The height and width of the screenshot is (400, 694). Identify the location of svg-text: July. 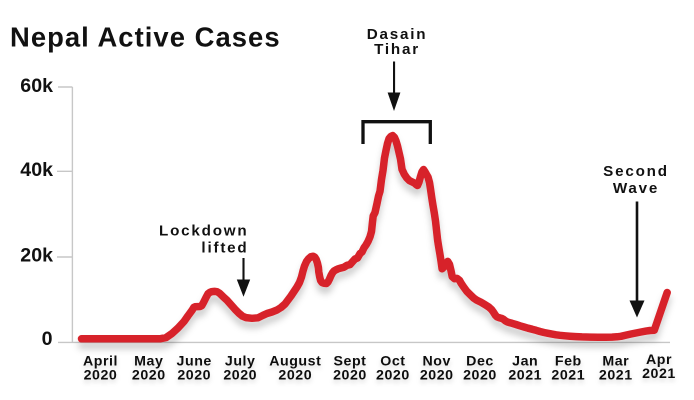
(240, 362).